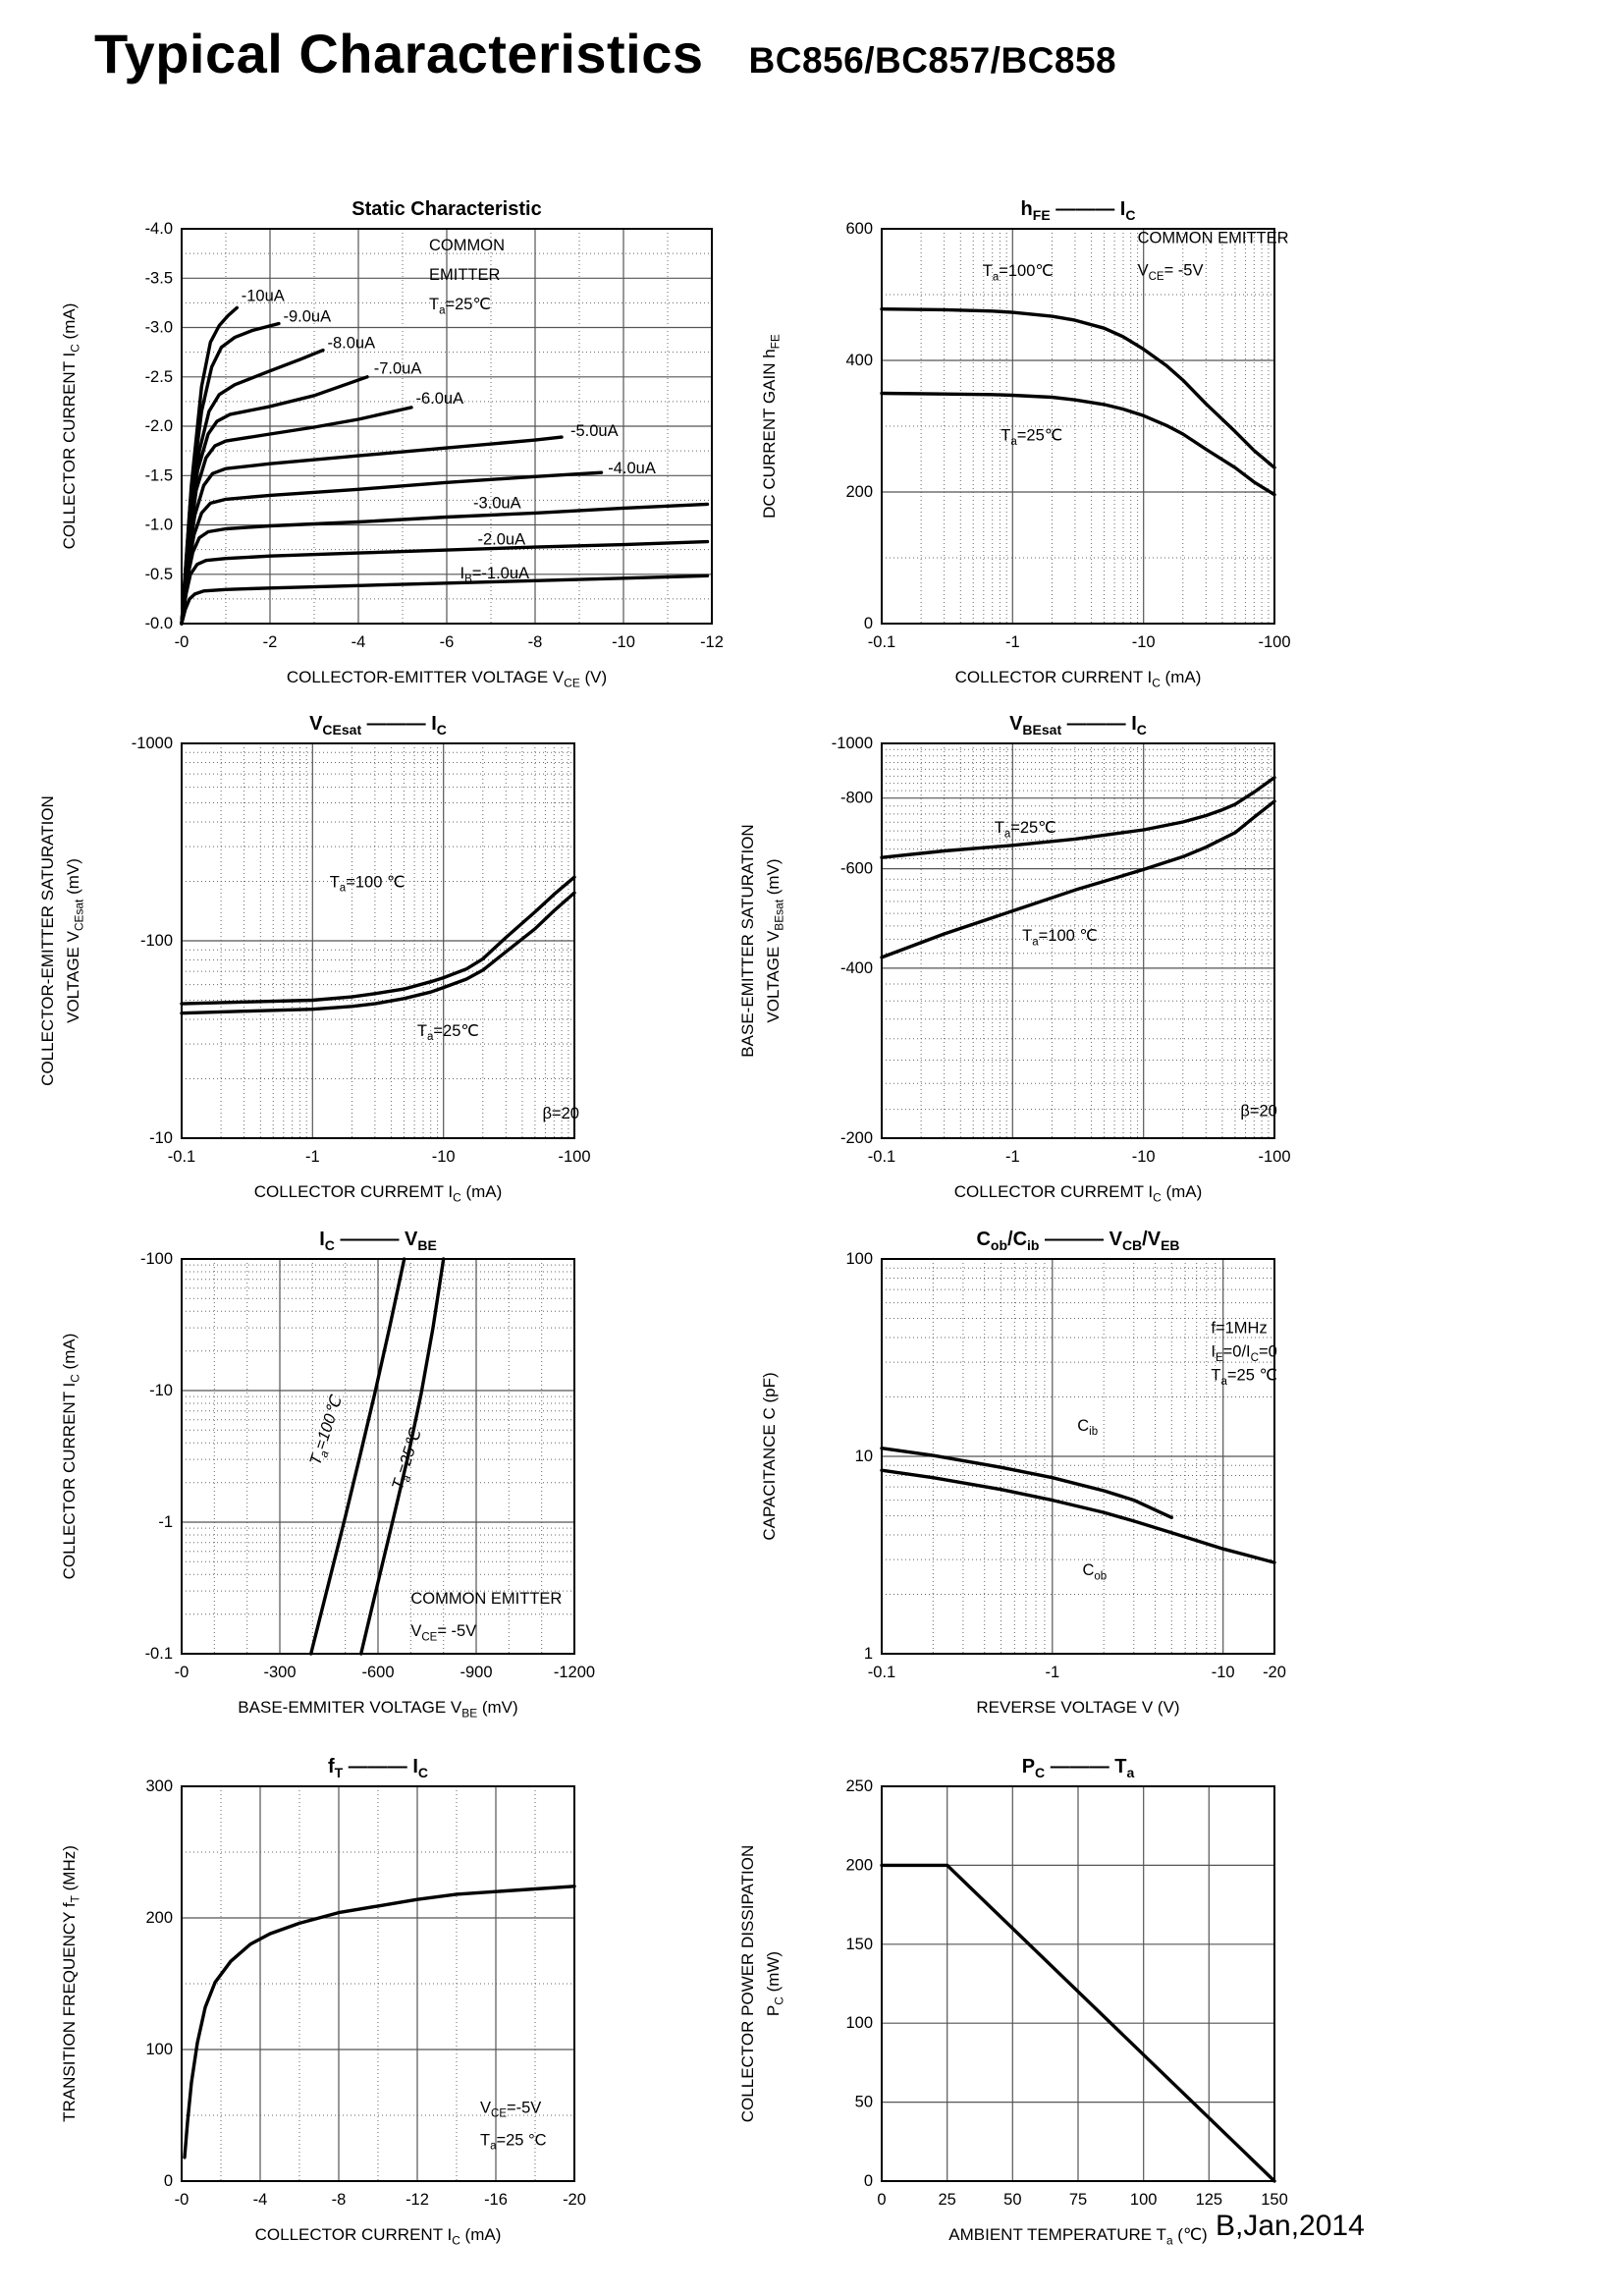 This screenshot has width=1623, height=2296. What do you see at coordinates (575, 1672) in the screenshot?
I see `x-tick-label: -1200` at bounding box center [575, 1672].